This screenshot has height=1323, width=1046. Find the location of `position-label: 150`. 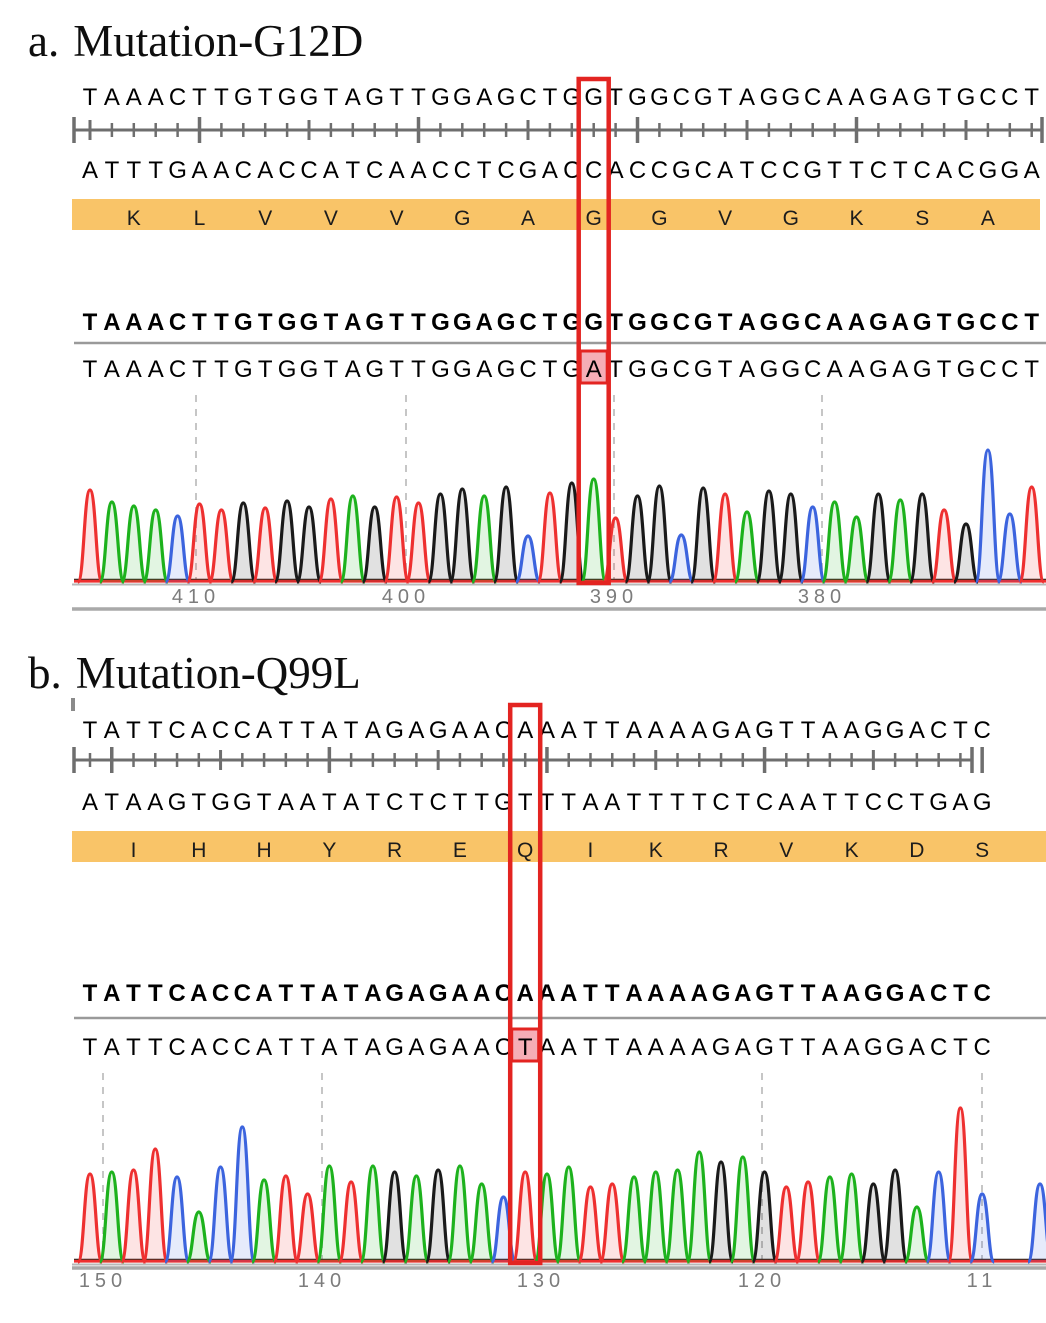

position-label: 150 is located at coordinates (103, 1281).